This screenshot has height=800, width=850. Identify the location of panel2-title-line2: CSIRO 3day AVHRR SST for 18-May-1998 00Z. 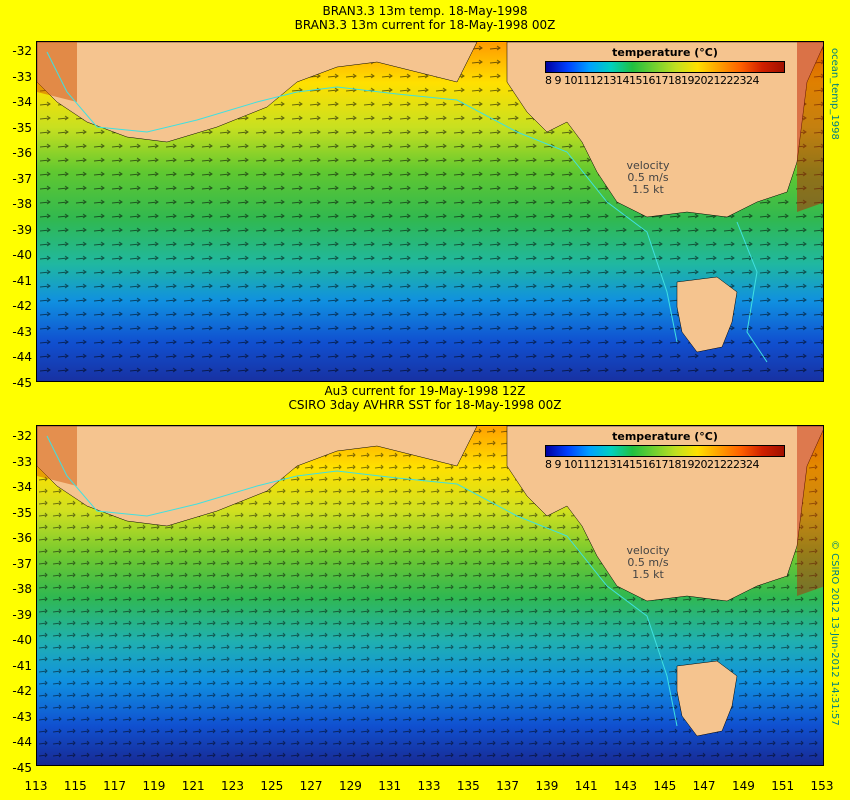
(425, 405).